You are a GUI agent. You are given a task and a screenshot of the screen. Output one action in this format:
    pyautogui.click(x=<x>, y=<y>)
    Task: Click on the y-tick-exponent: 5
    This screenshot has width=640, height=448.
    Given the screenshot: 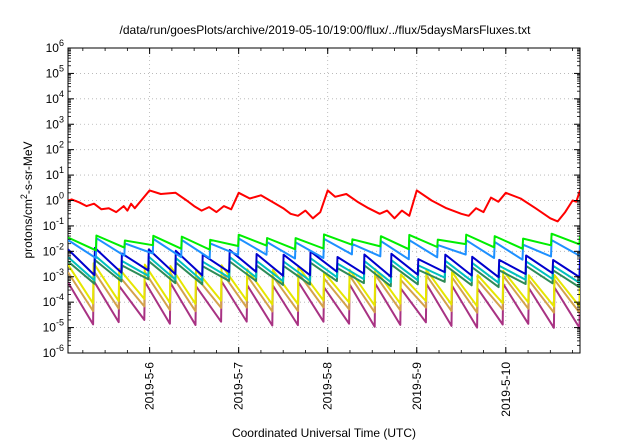 What is the action you would take?
    pyautogui.click(x=61, y=68)
    